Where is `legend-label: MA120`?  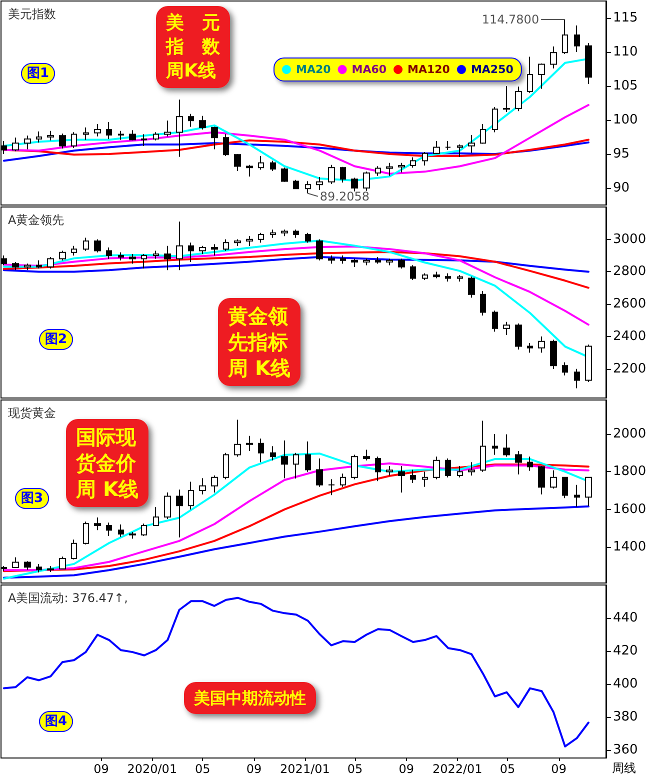
legend-label: MA120 is located at coordinates (429, 69).